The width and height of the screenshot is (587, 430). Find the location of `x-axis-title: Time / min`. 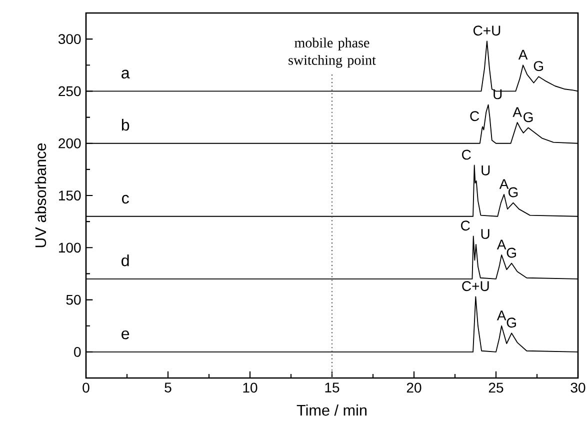

x-axis-title: Time / min is located at coordinates (331, 410).